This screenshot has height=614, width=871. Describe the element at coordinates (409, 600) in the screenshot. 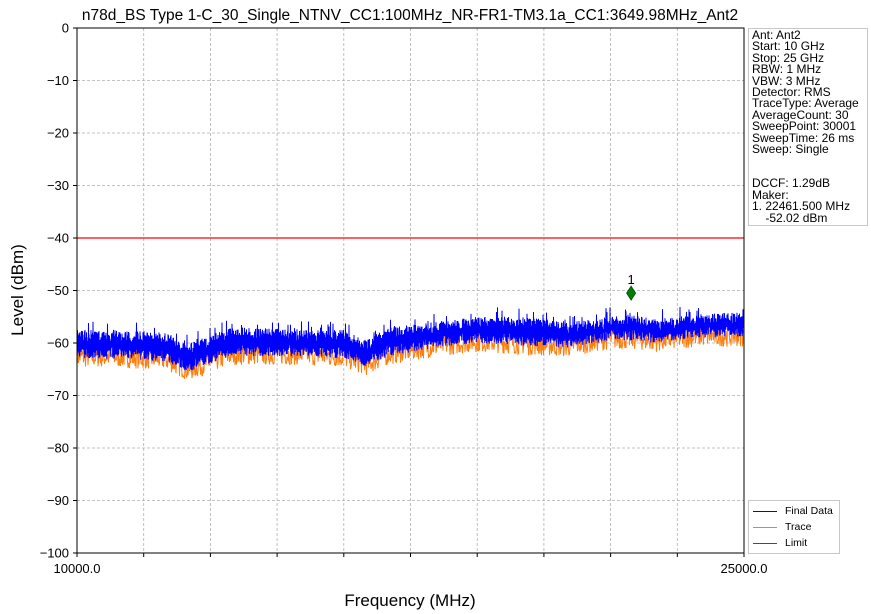

I see `x-axis-label: Frequency (MHz)` at that location.